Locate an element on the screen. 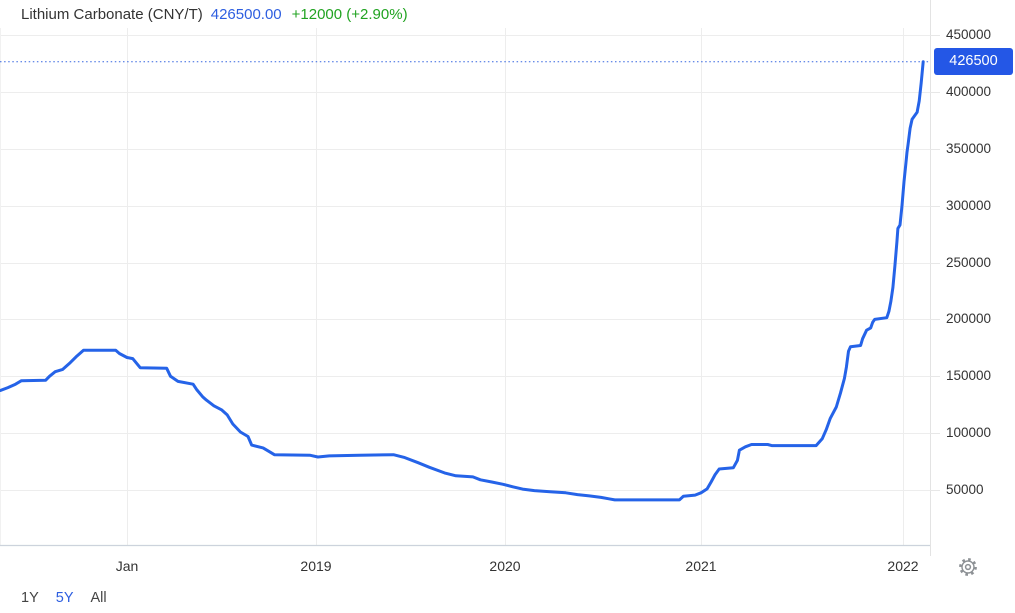 This screenshot has height=613, width=1015. y-axis-label: 450000 is located at coordinates (969, 34).